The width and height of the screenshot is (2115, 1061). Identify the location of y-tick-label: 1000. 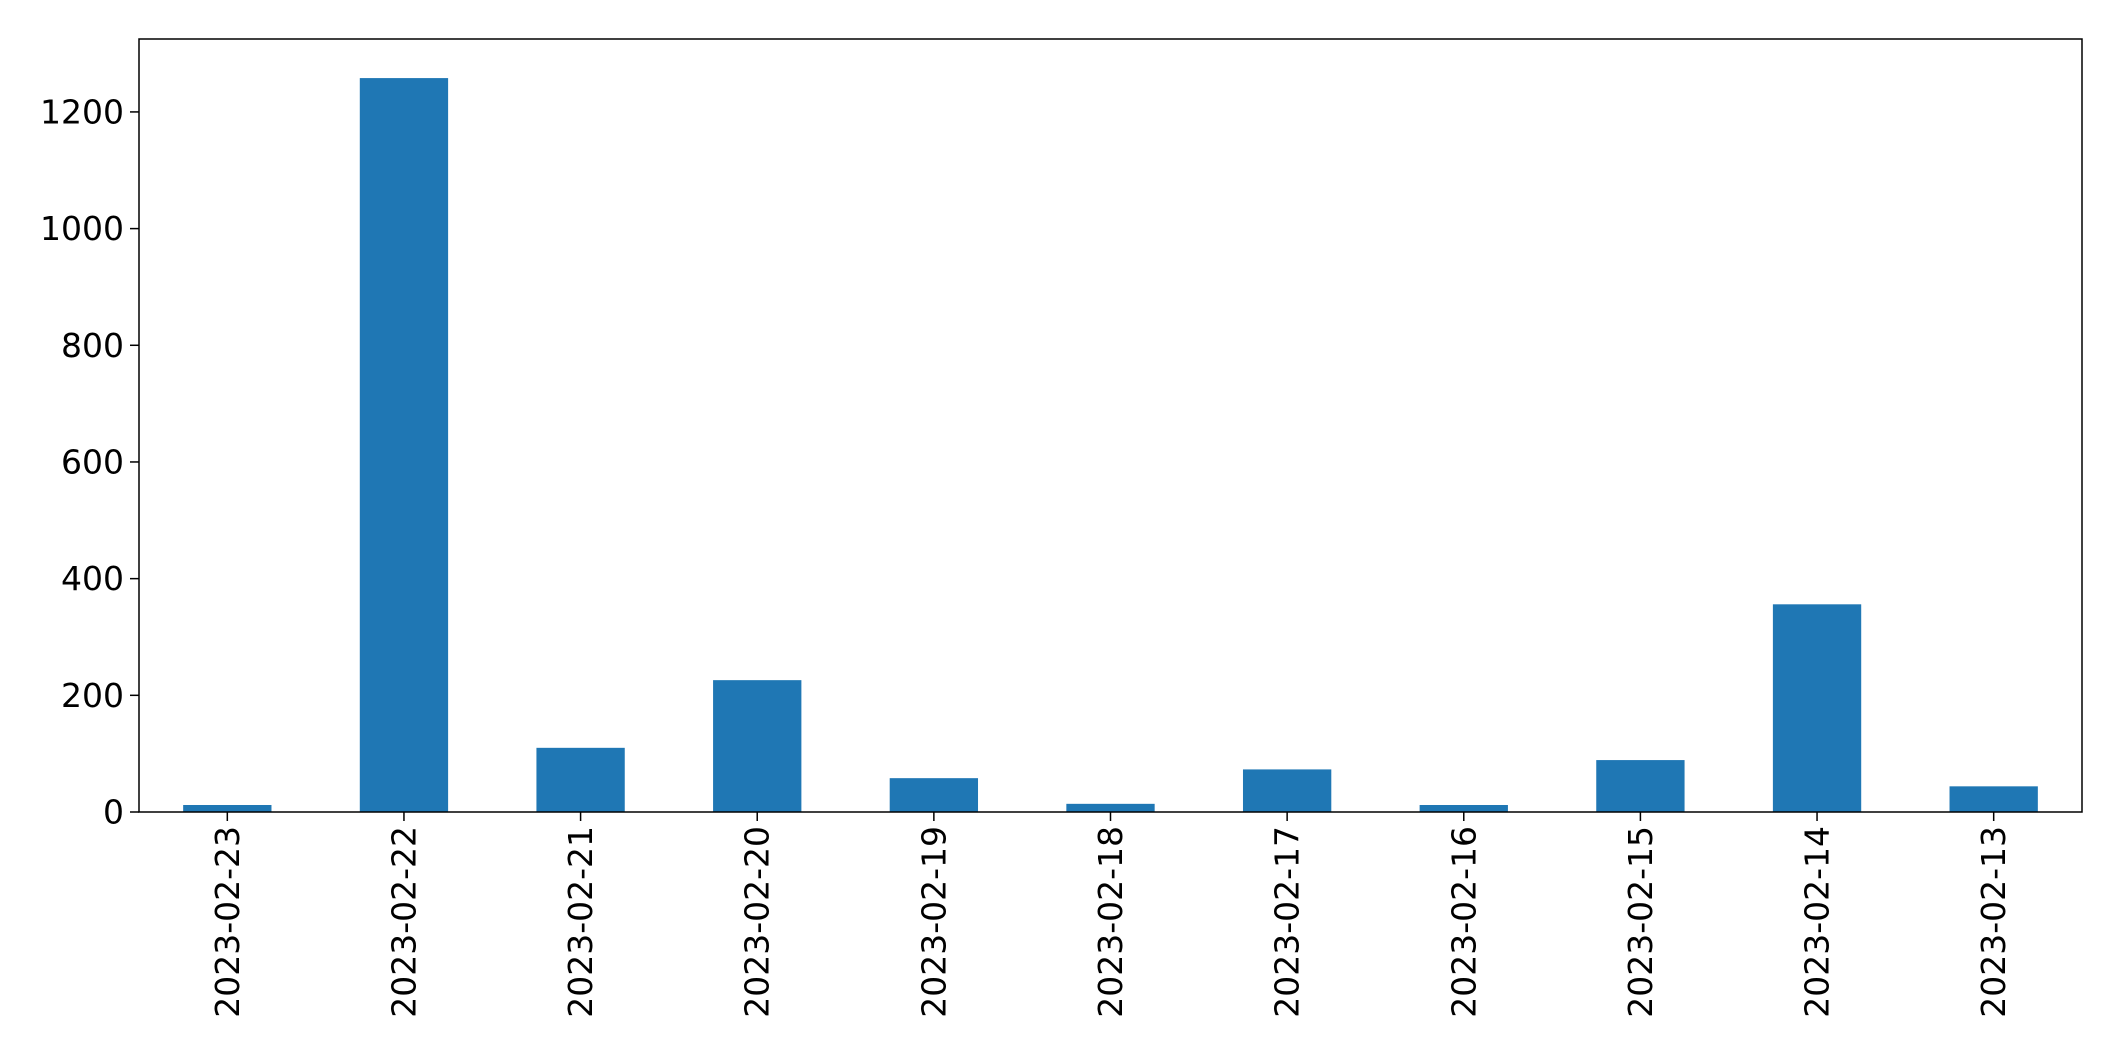
(82, 228).